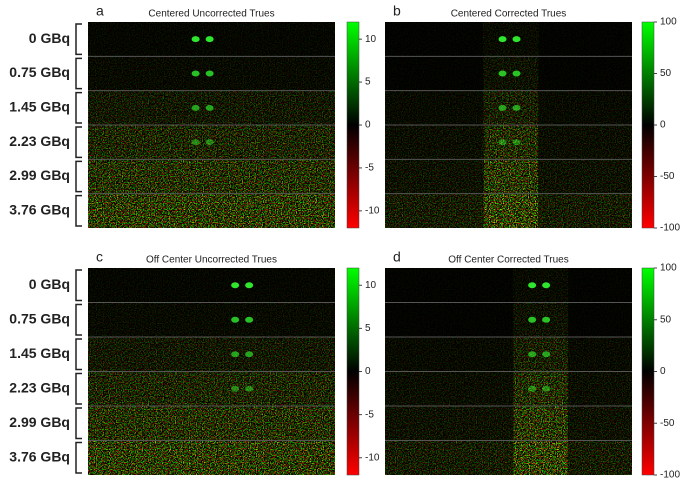 The image size is (685, 486). I want to click on panel-letter: a, so click(100, 11).